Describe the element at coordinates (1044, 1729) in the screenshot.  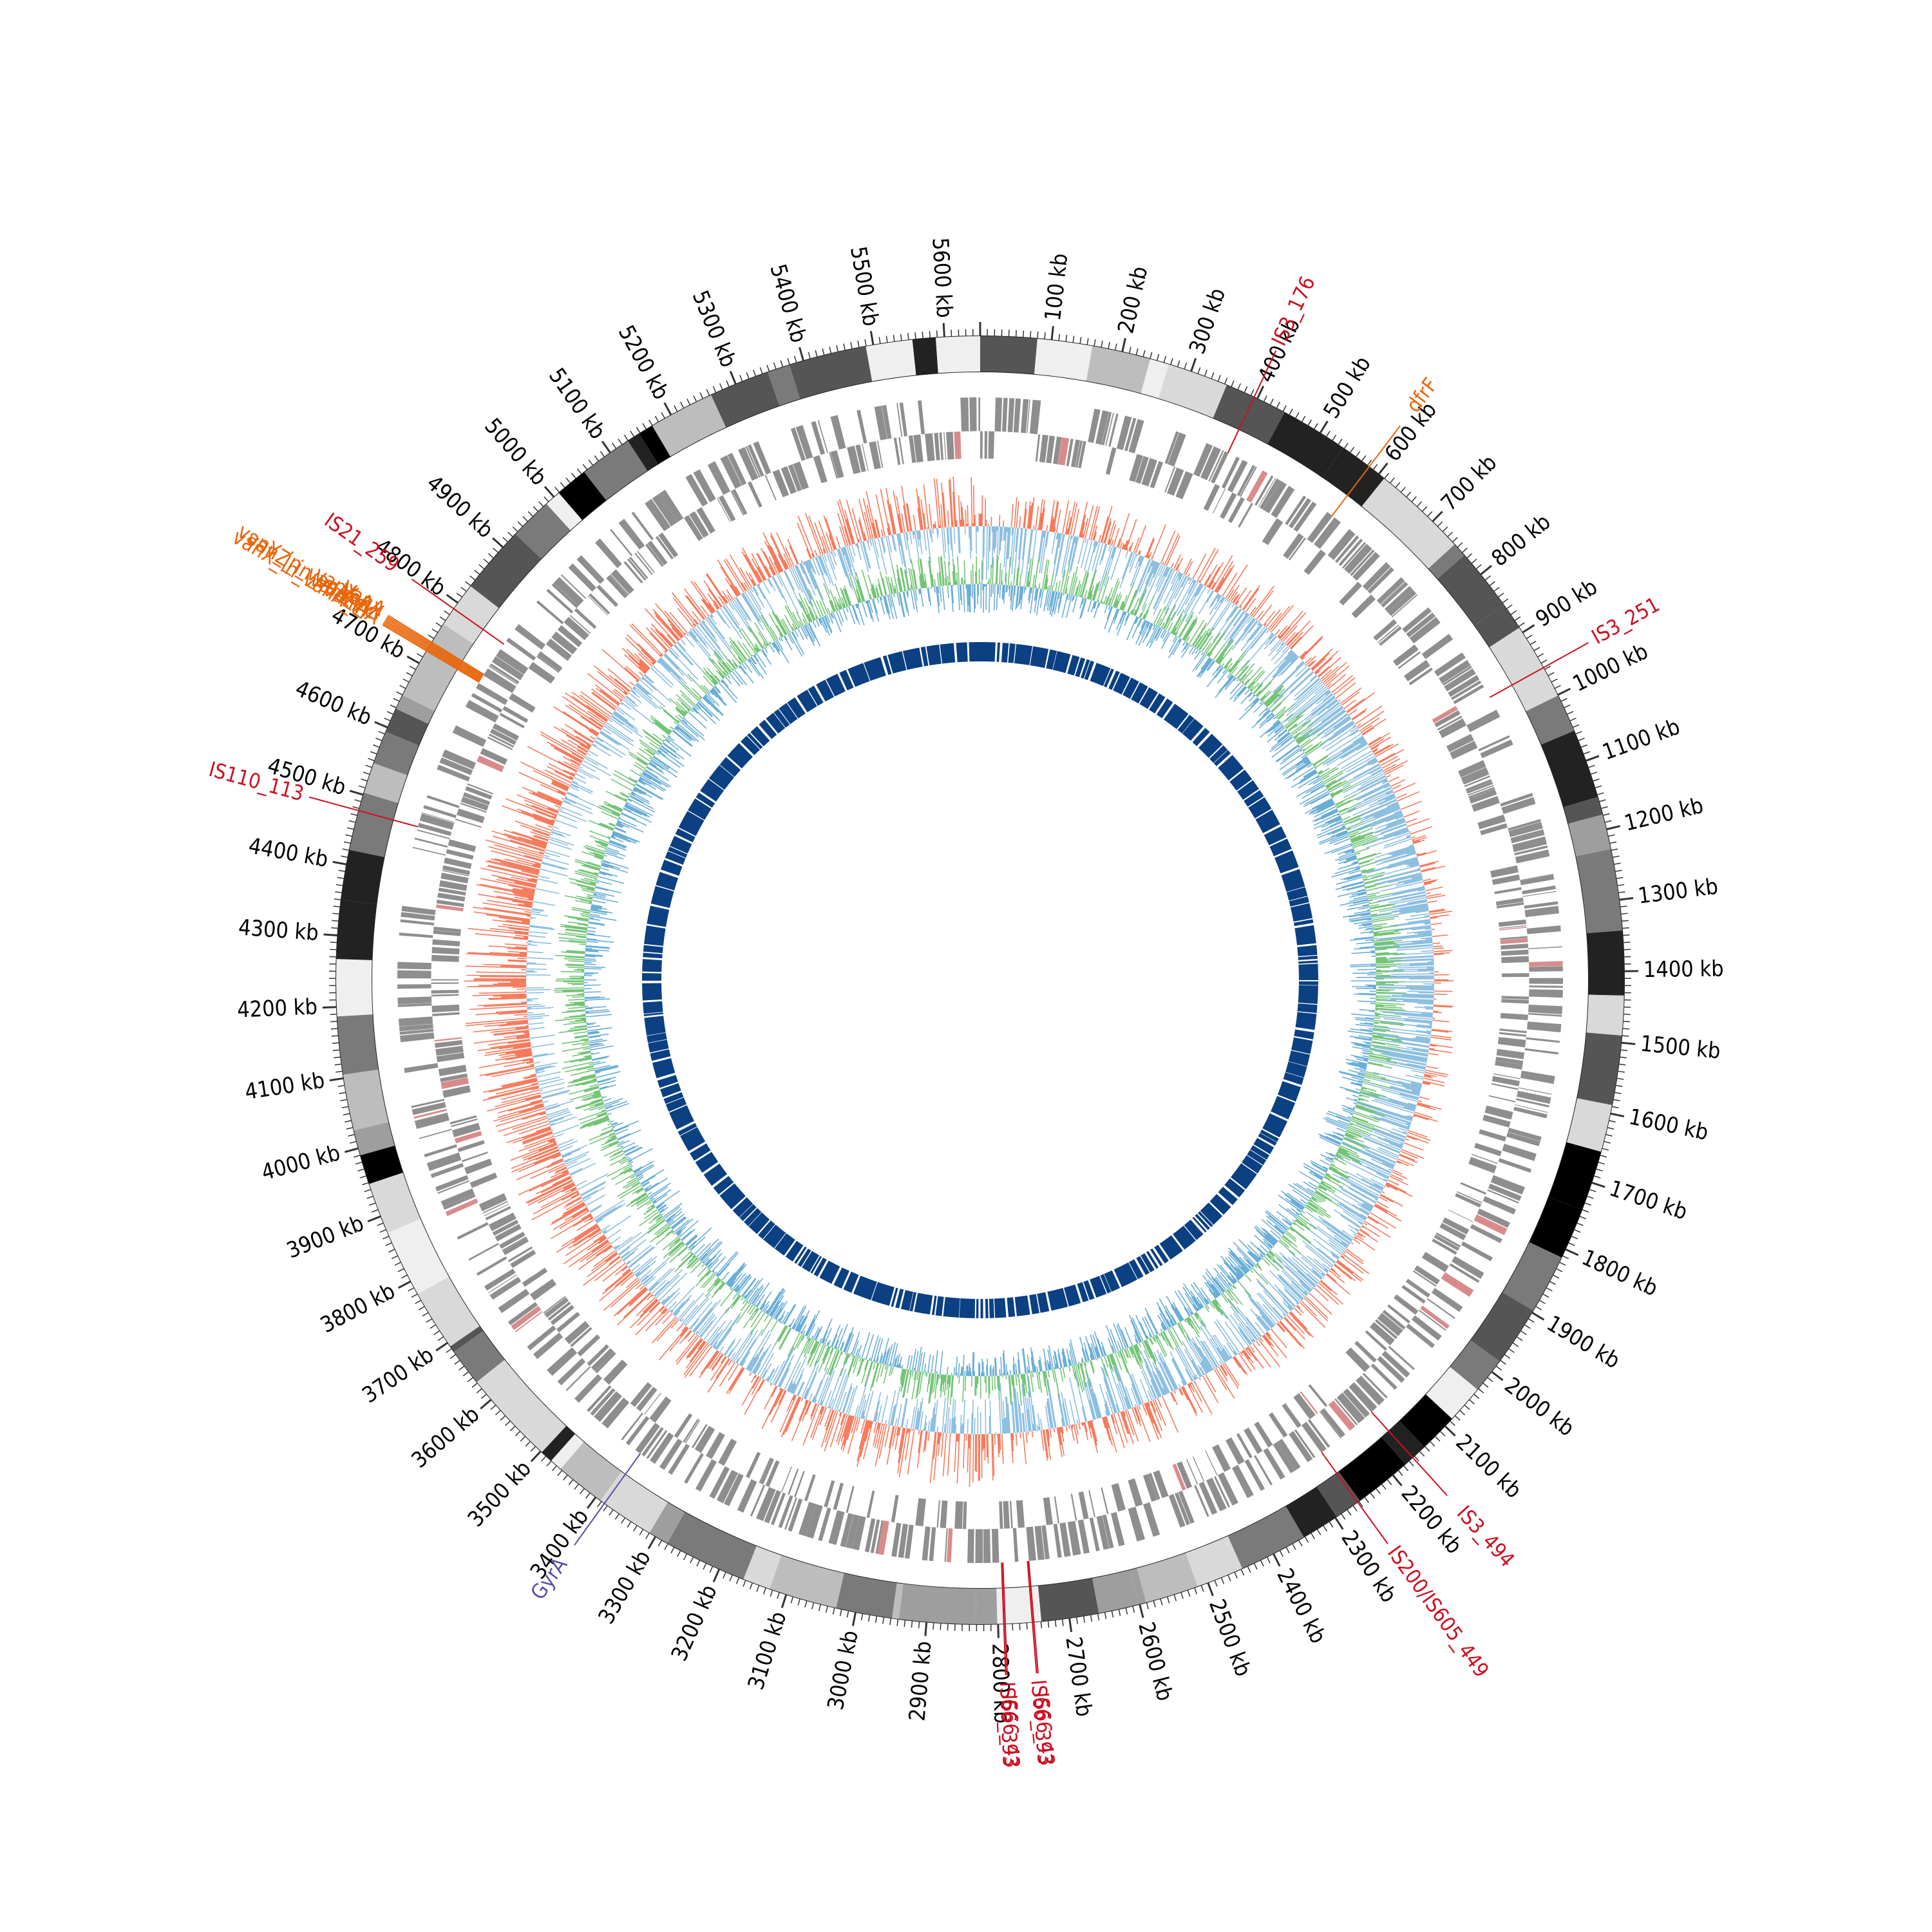
I see `feature-label: IS66_43` at that location.